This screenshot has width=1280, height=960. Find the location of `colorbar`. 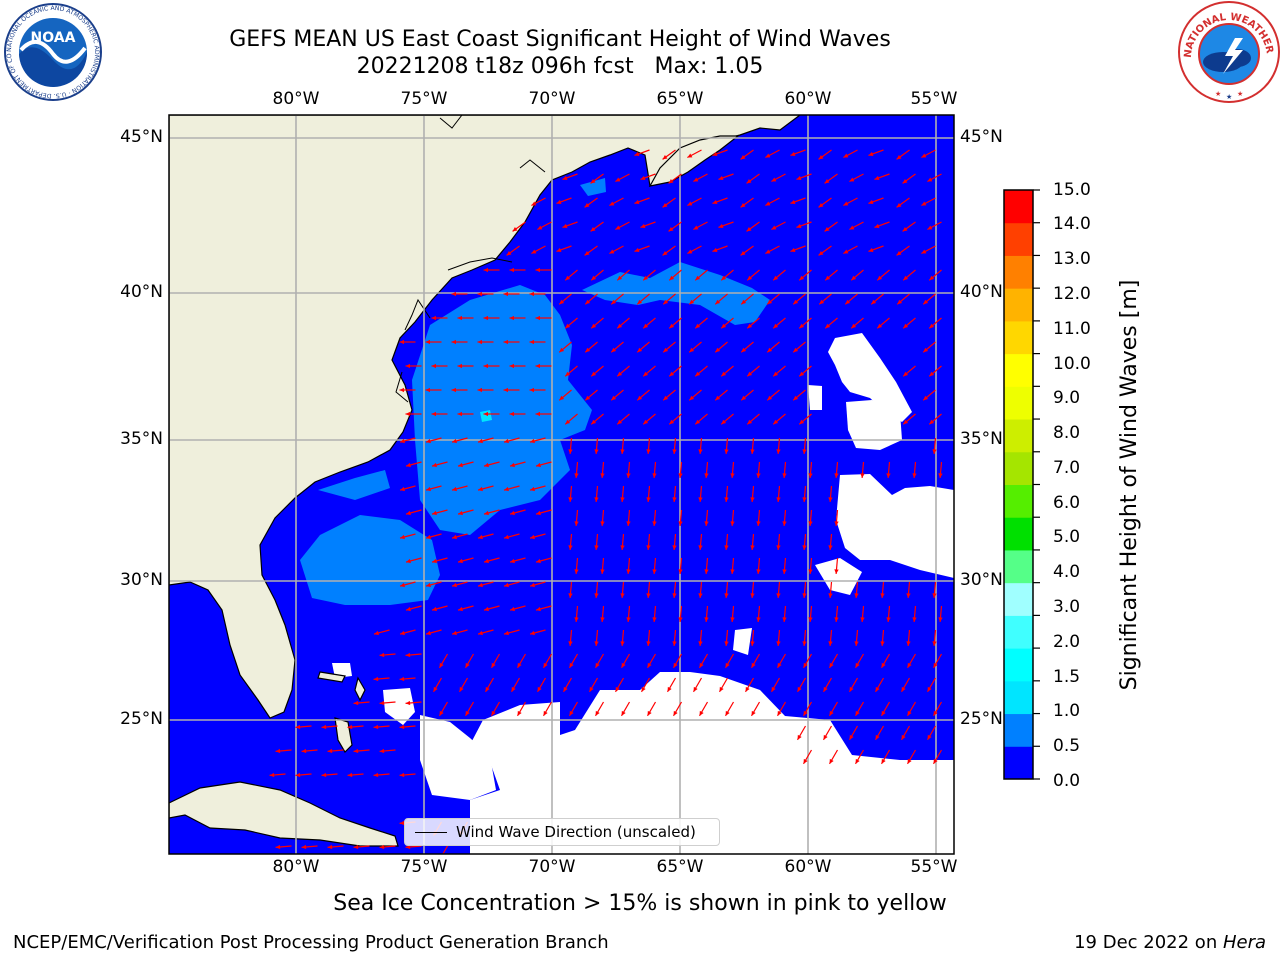

colorbar is located at coordinates (1018, 485).